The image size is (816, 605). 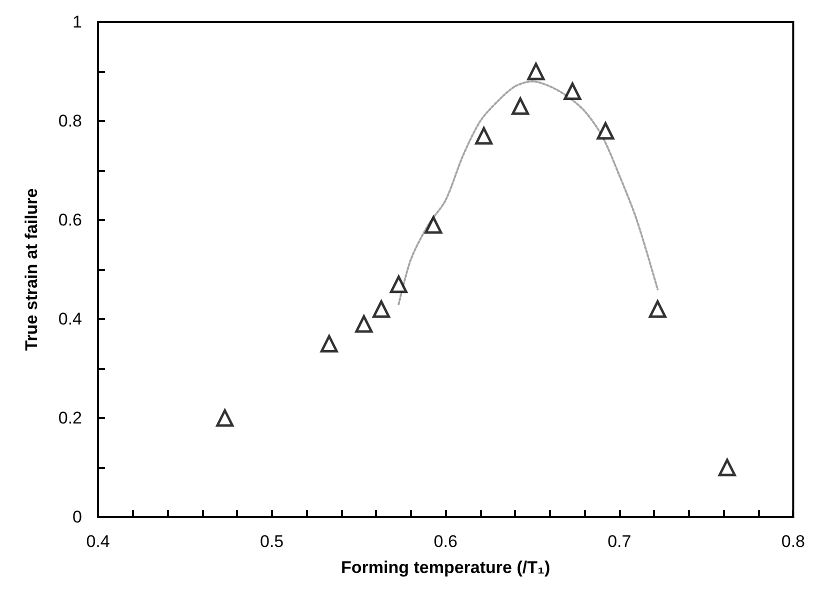 I want to click on y-axis-title: True strain at failure, so click(x=31, y=269).